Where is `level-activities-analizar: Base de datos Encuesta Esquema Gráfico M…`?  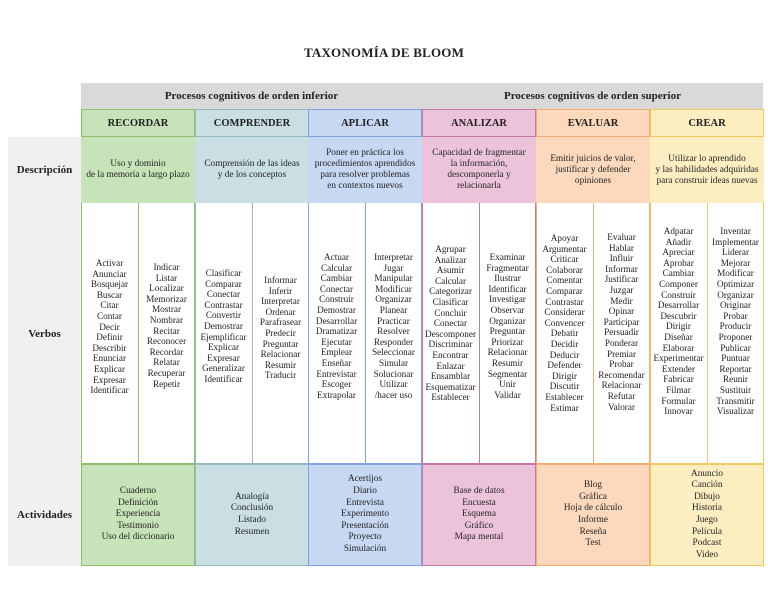
level-activities-analizar: Base de datos Encuesta Esquema Gráfico M… is located at coordinates (479, 515).